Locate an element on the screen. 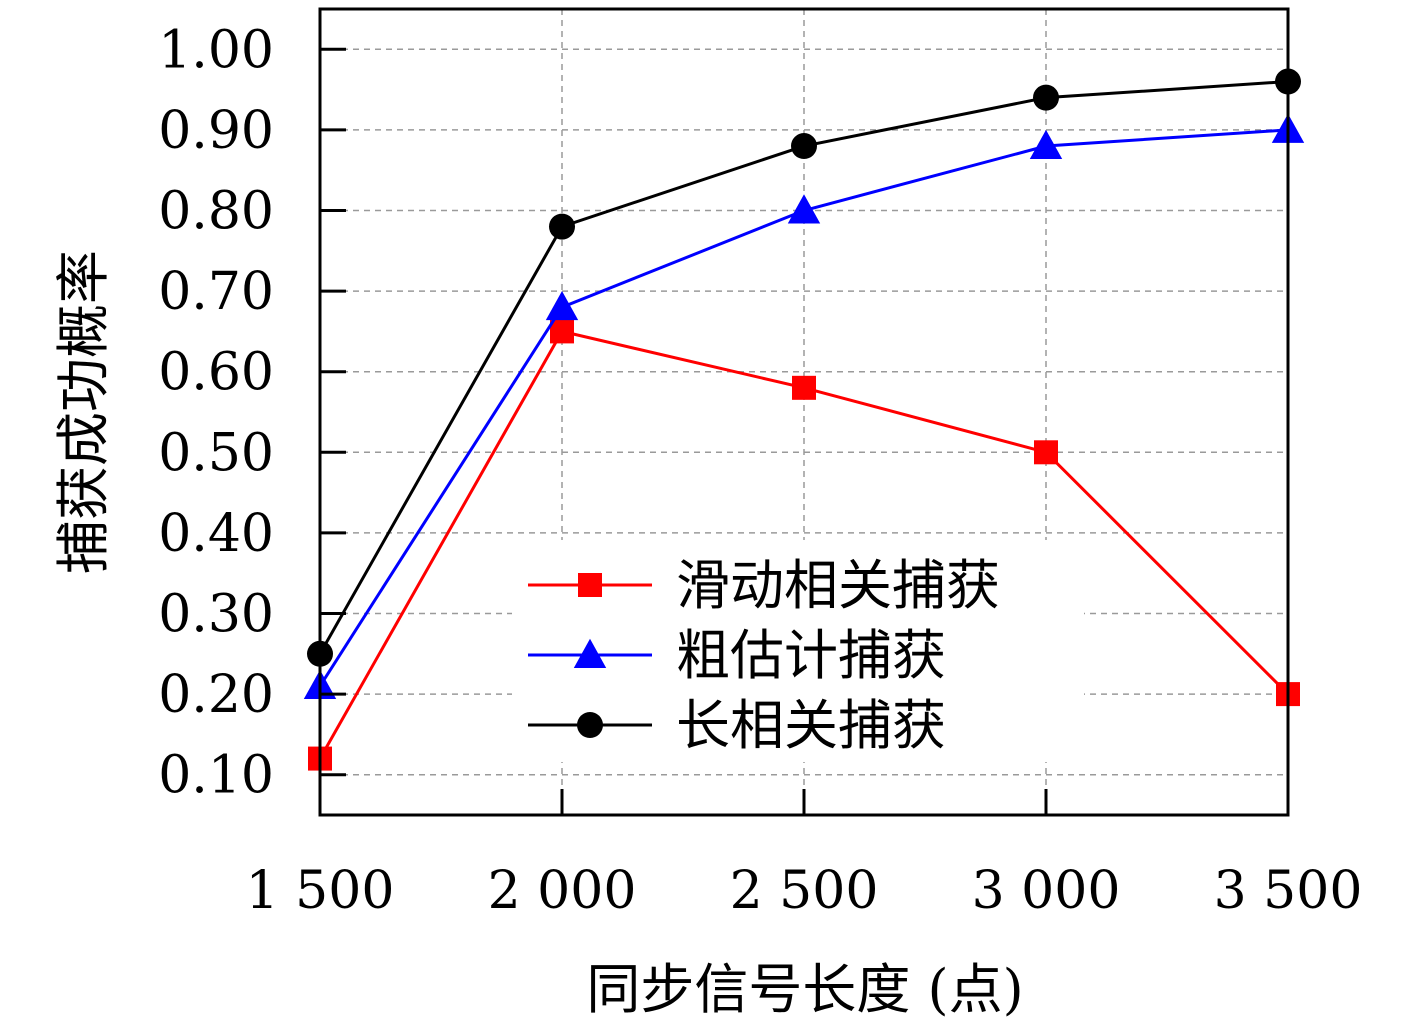 Image resolution: width=1417 pixels, height=1035 pixels. y-tick-label: 0.90 is located at coordinates (216, 131).